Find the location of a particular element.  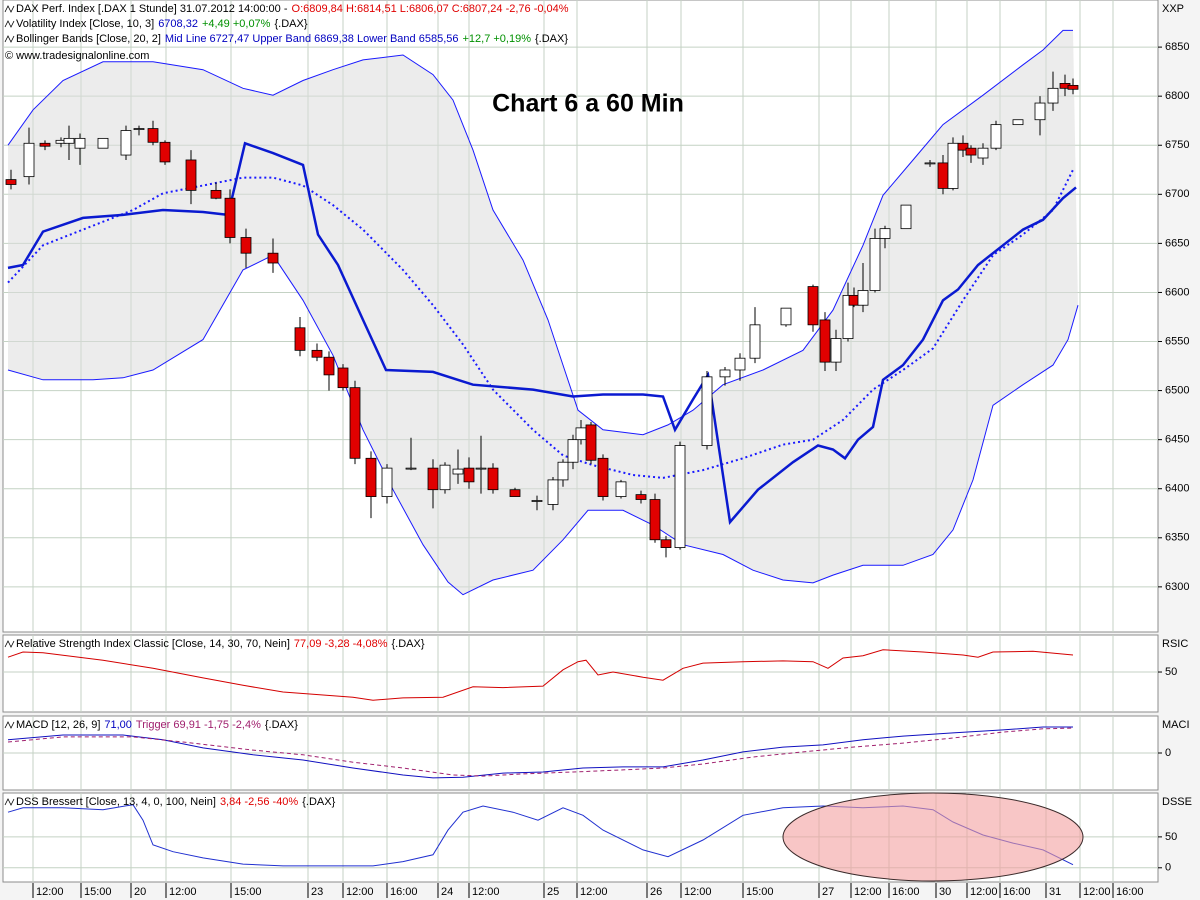

x-tick-label: 30 is located at coordinates (945, 892).